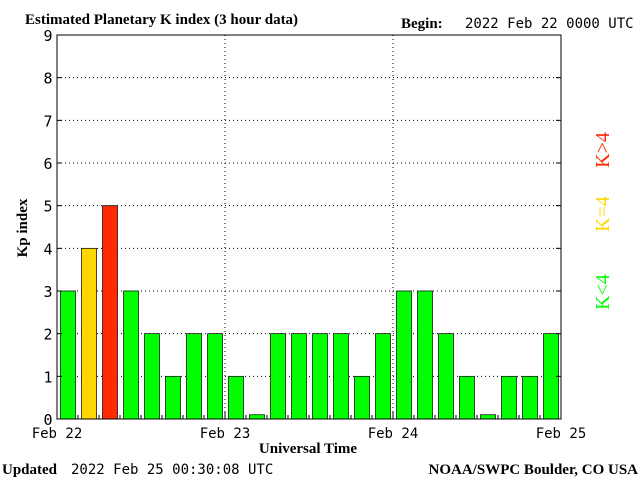  Describe the element at coordinates (30, 470) in the screenshot. I see `updated-label: Updated` at that location.